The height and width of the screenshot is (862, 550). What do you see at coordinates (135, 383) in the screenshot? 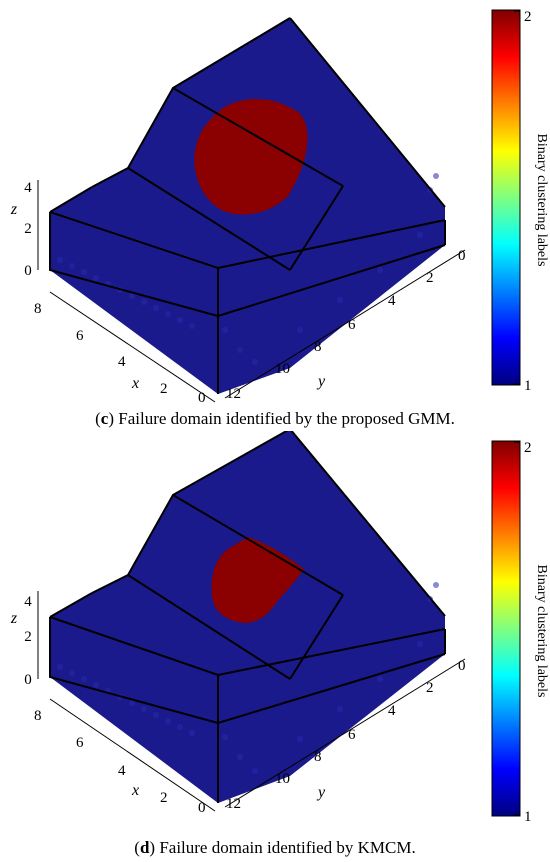
I see `x-axis-label-c: x` at bounding box center [135, 383].